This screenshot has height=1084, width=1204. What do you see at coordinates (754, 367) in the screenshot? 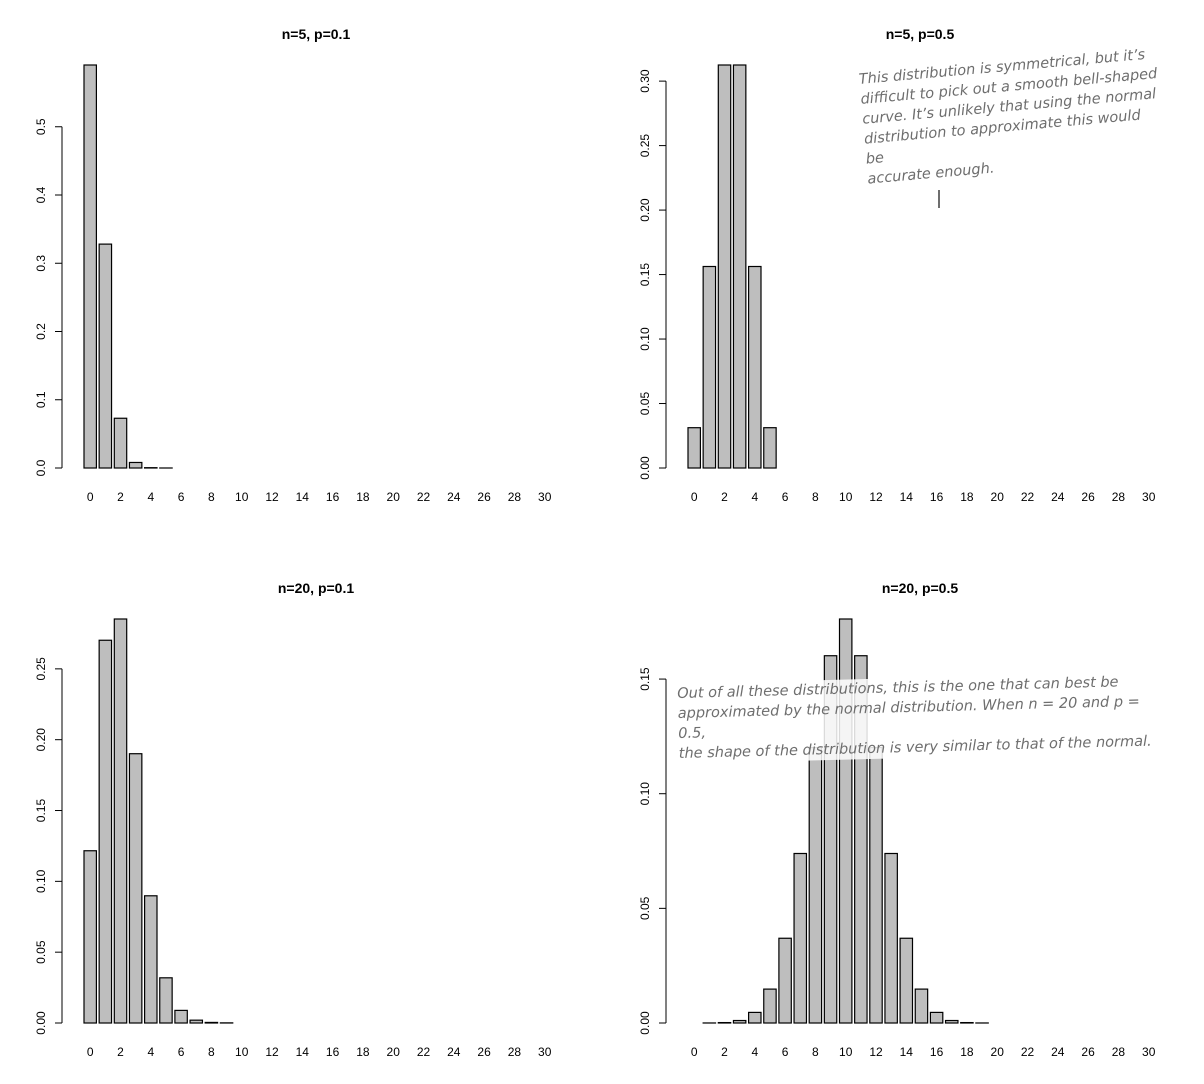
I see `bar-x4` at bounding box center [754, 367].